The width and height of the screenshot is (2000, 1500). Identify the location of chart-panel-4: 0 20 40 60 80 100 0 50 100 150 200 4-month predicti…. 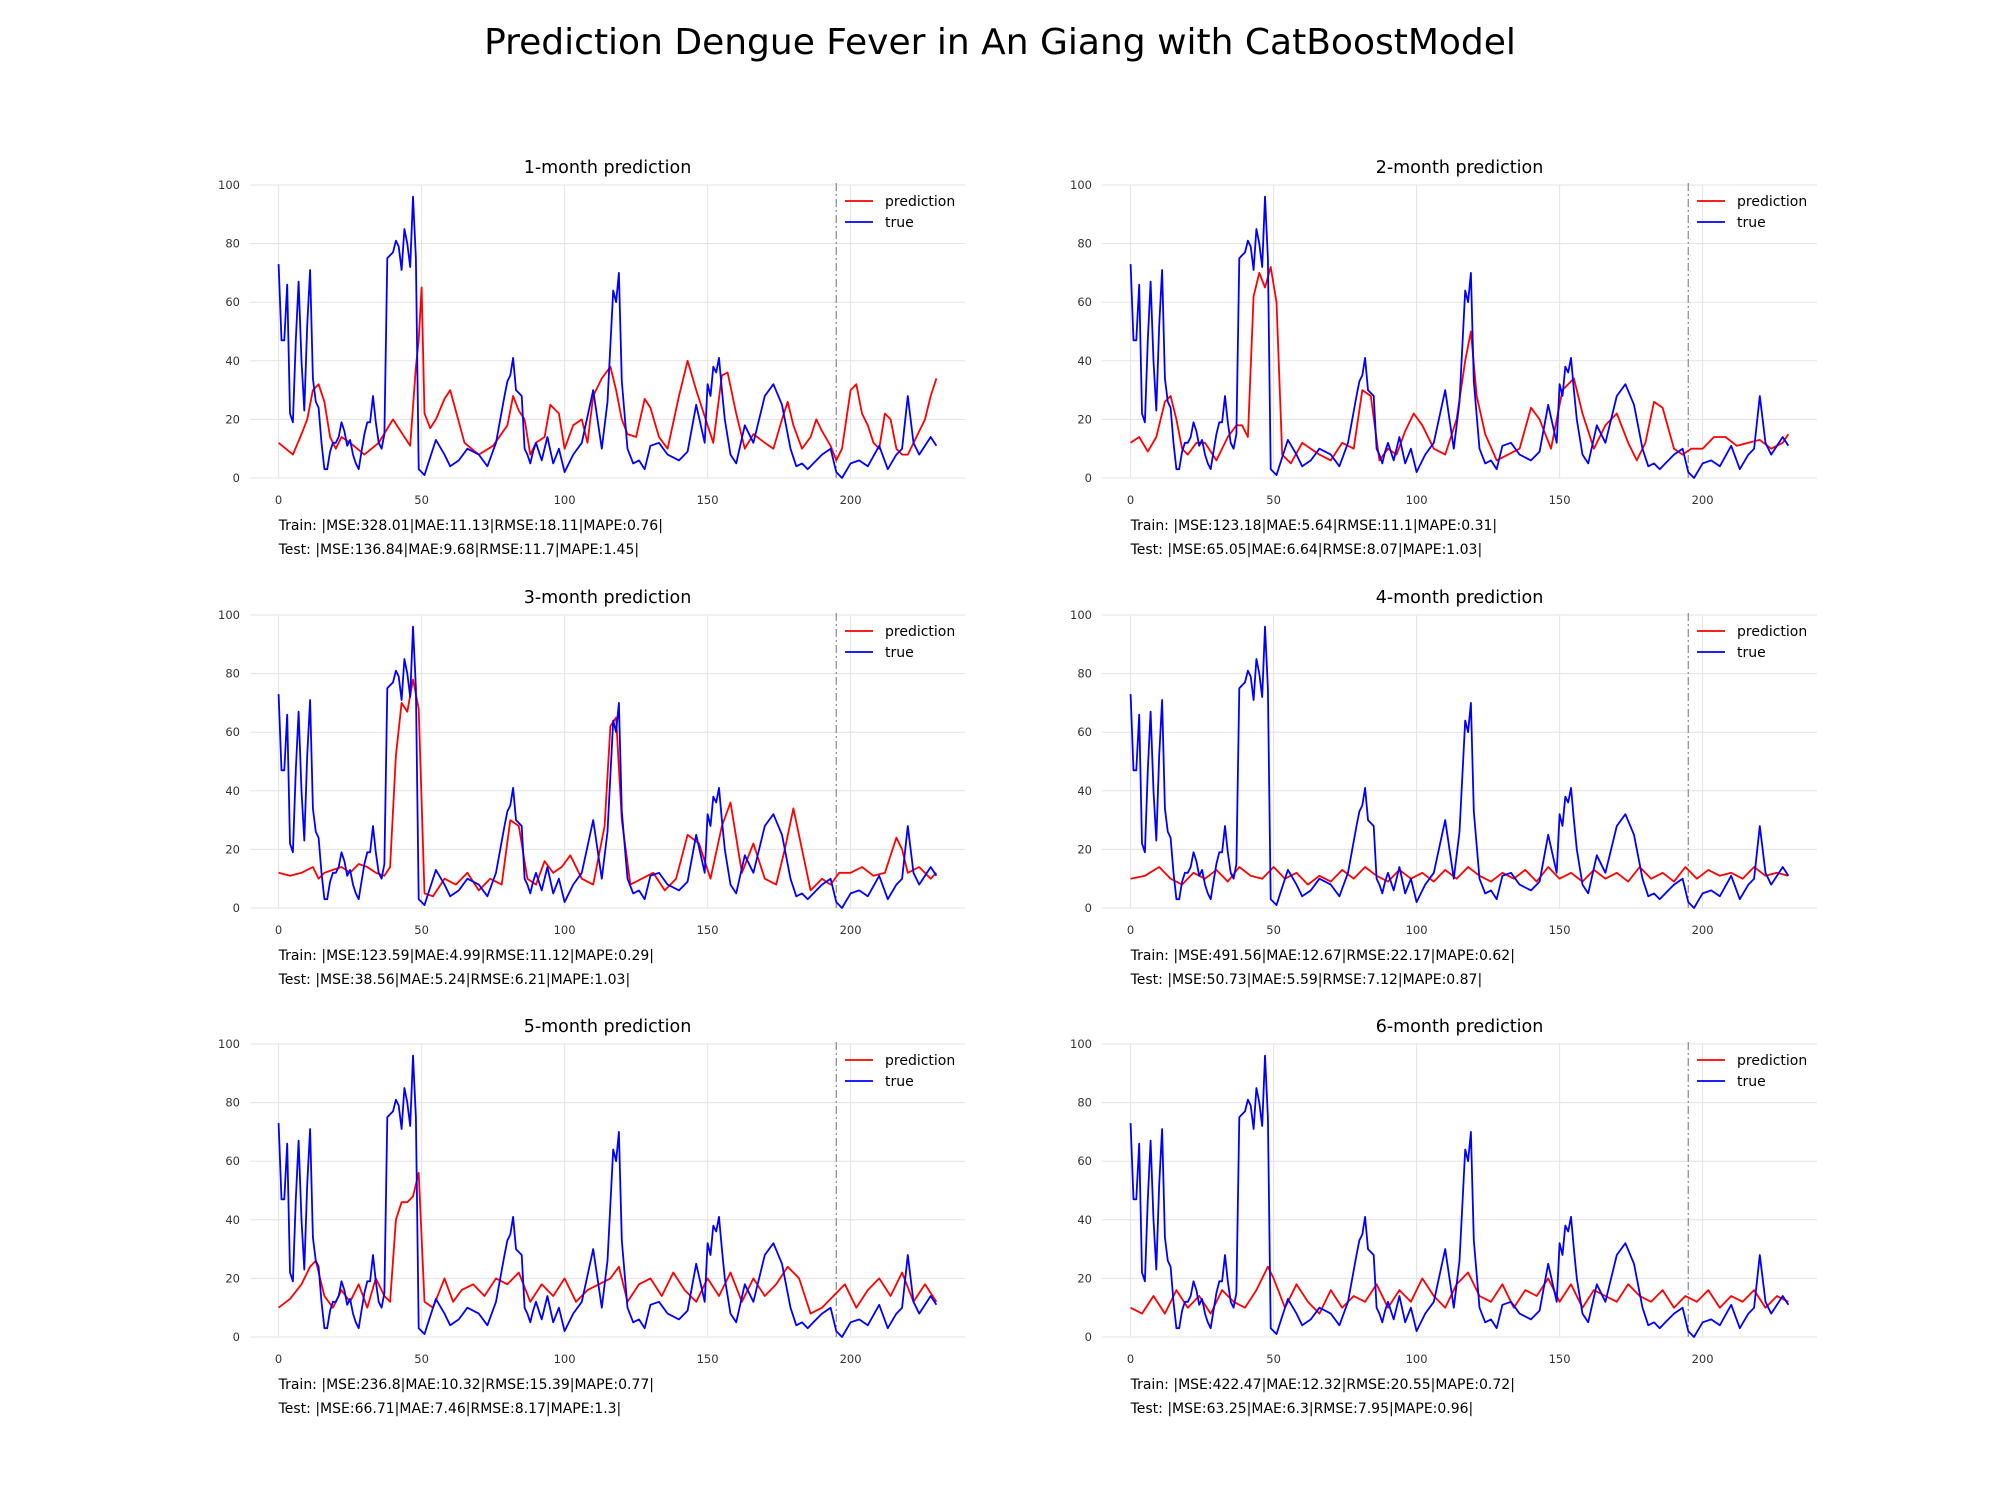
(1443, 788).